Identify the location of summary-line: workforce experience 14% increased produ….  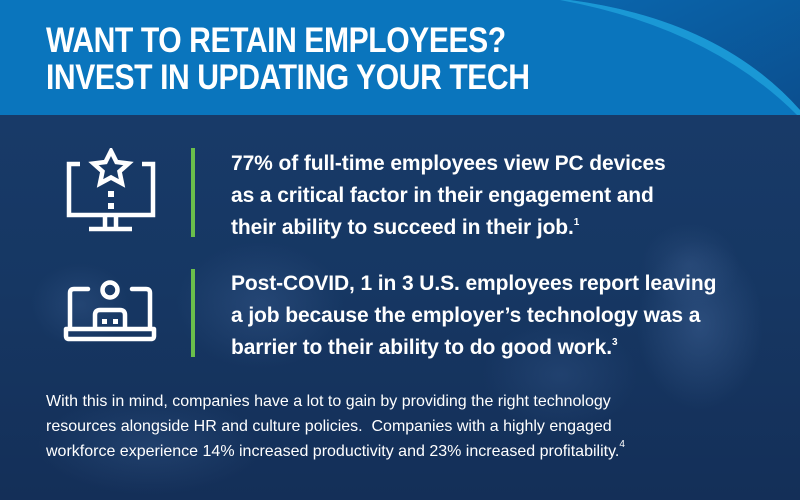
(335, 451).